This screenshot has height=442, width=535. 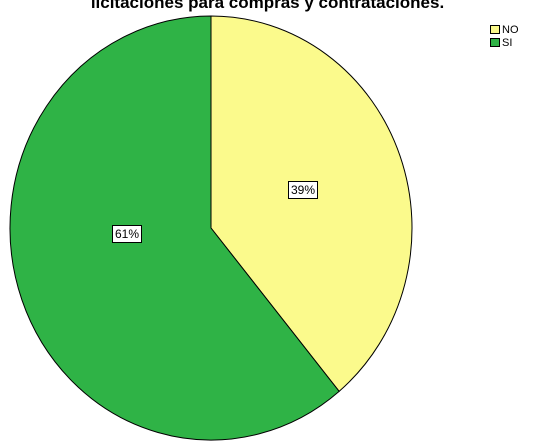 What do you see at coordinates (495, 42) in the screenshot?
I see `legend-swatch-si` at bounding box center [495, 42].